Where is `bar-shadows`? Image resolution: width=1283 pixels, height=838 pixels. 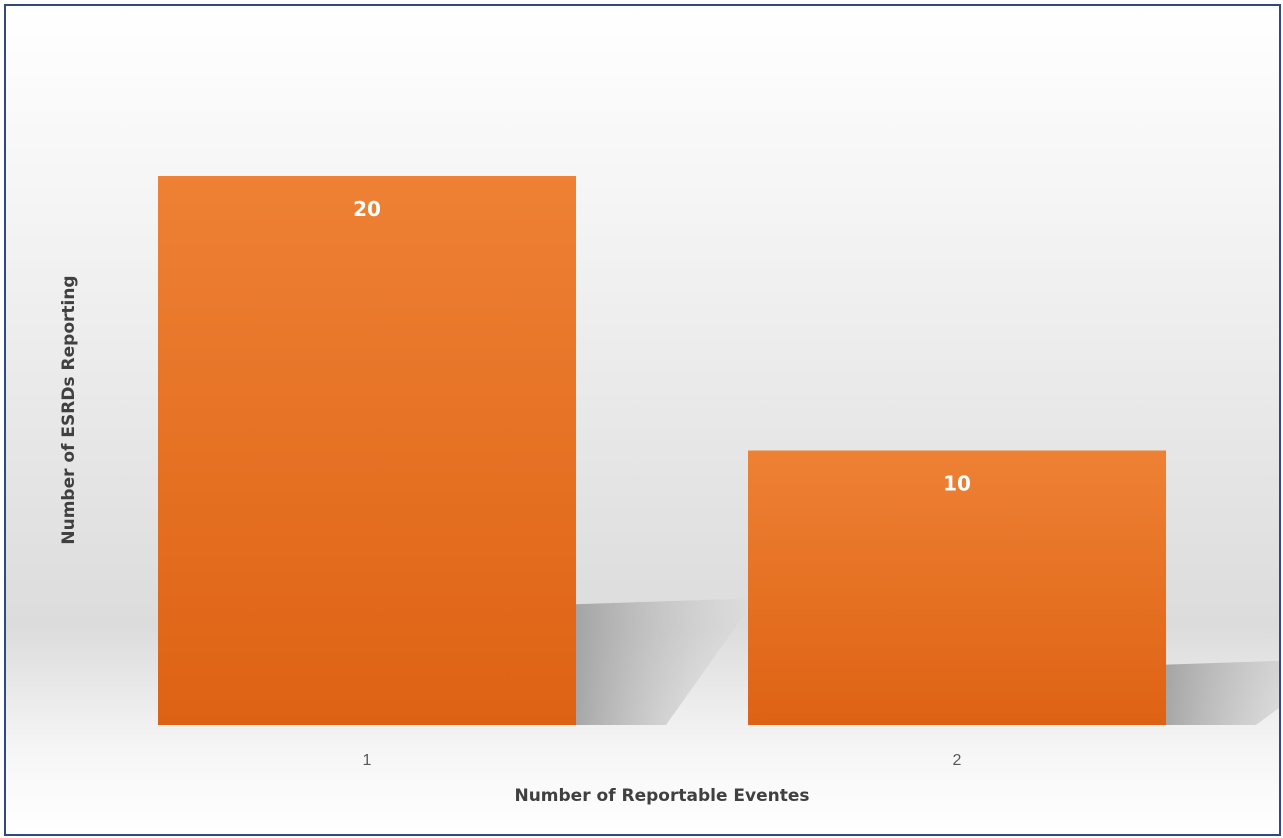 bar-shadows is located at coordinates (927, 661).